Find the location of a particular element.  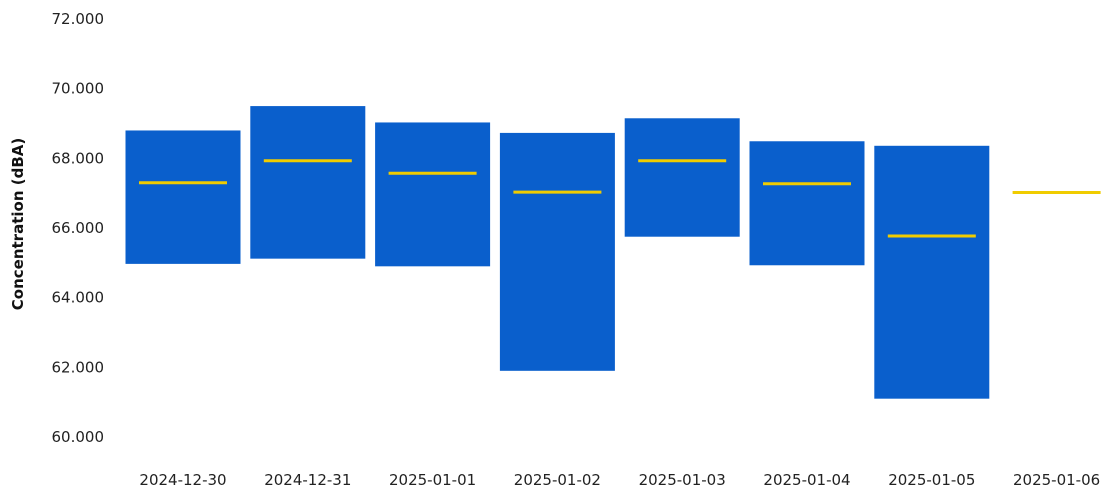

y-tick-label: 68.000 is located at coordinates (78, 158).